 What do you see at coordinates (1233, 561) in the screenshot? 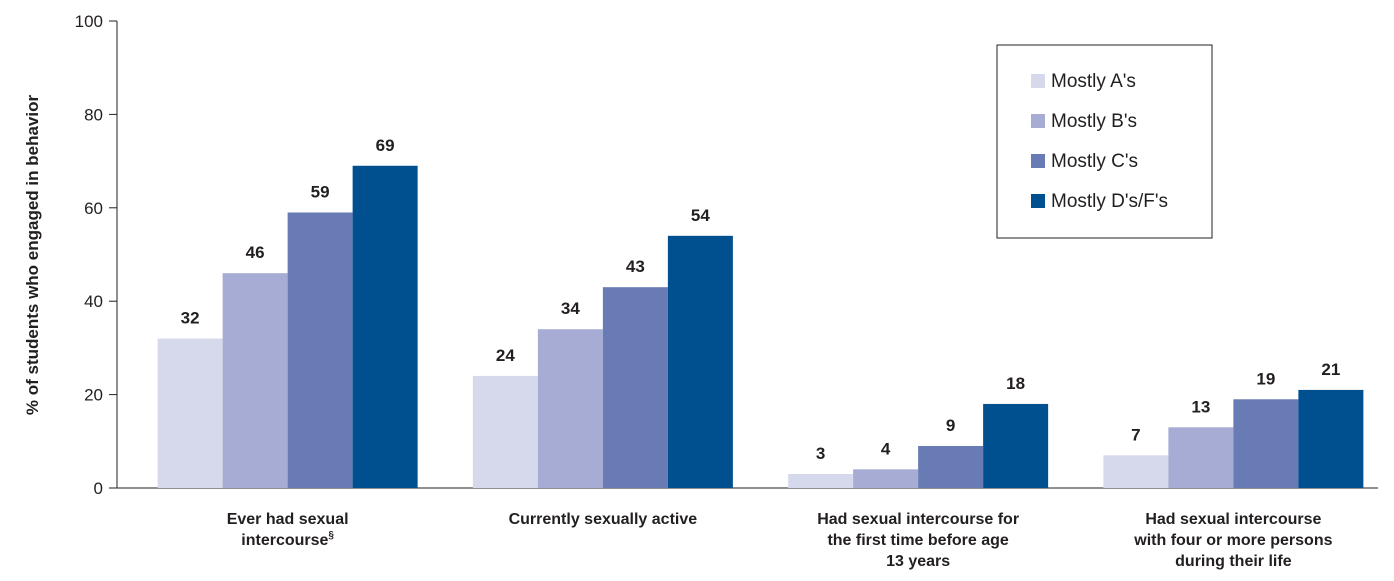
I see `category-label-line: during their life` at bounding box center [1233, 561].